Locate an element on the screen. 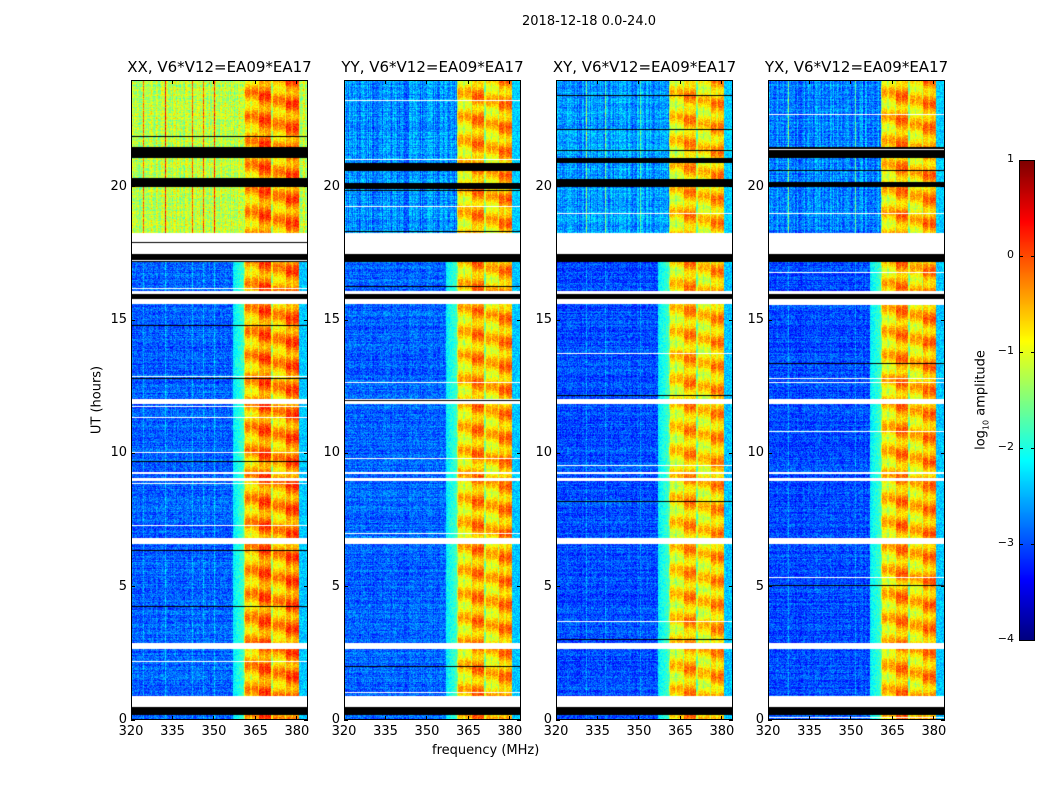  colorbar-tick-label: 0 is located at coordinates (1010, 254).